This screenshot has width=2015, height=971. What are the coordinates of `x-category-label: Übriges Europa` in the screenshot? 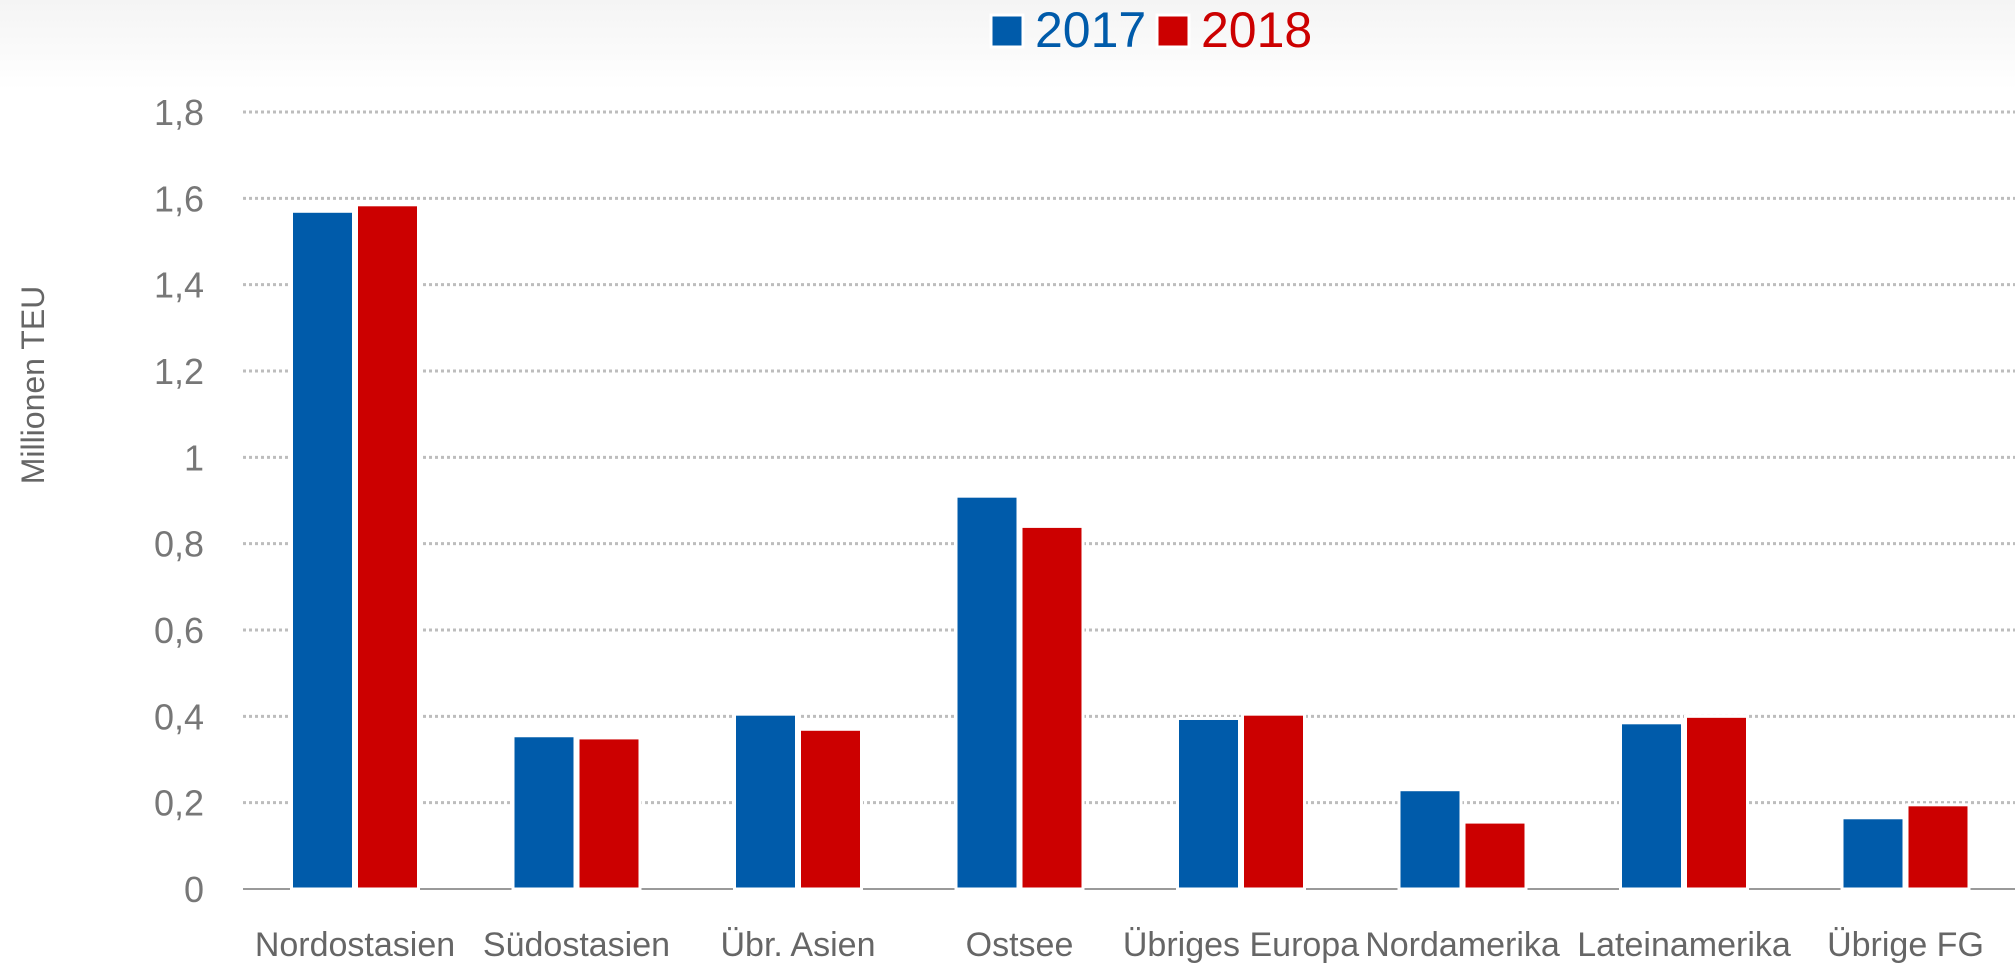 It's located at (1241, 945).